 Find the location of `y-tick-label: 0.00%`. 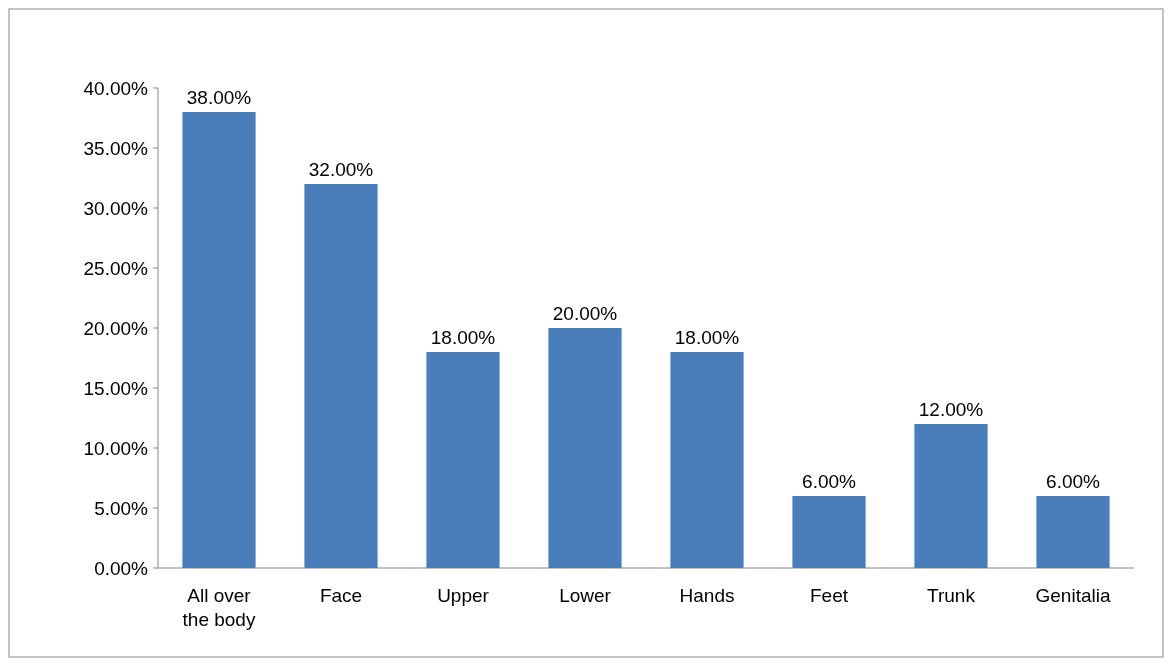

y-tick-label: 0.00% is located at coordinates (121, 568).